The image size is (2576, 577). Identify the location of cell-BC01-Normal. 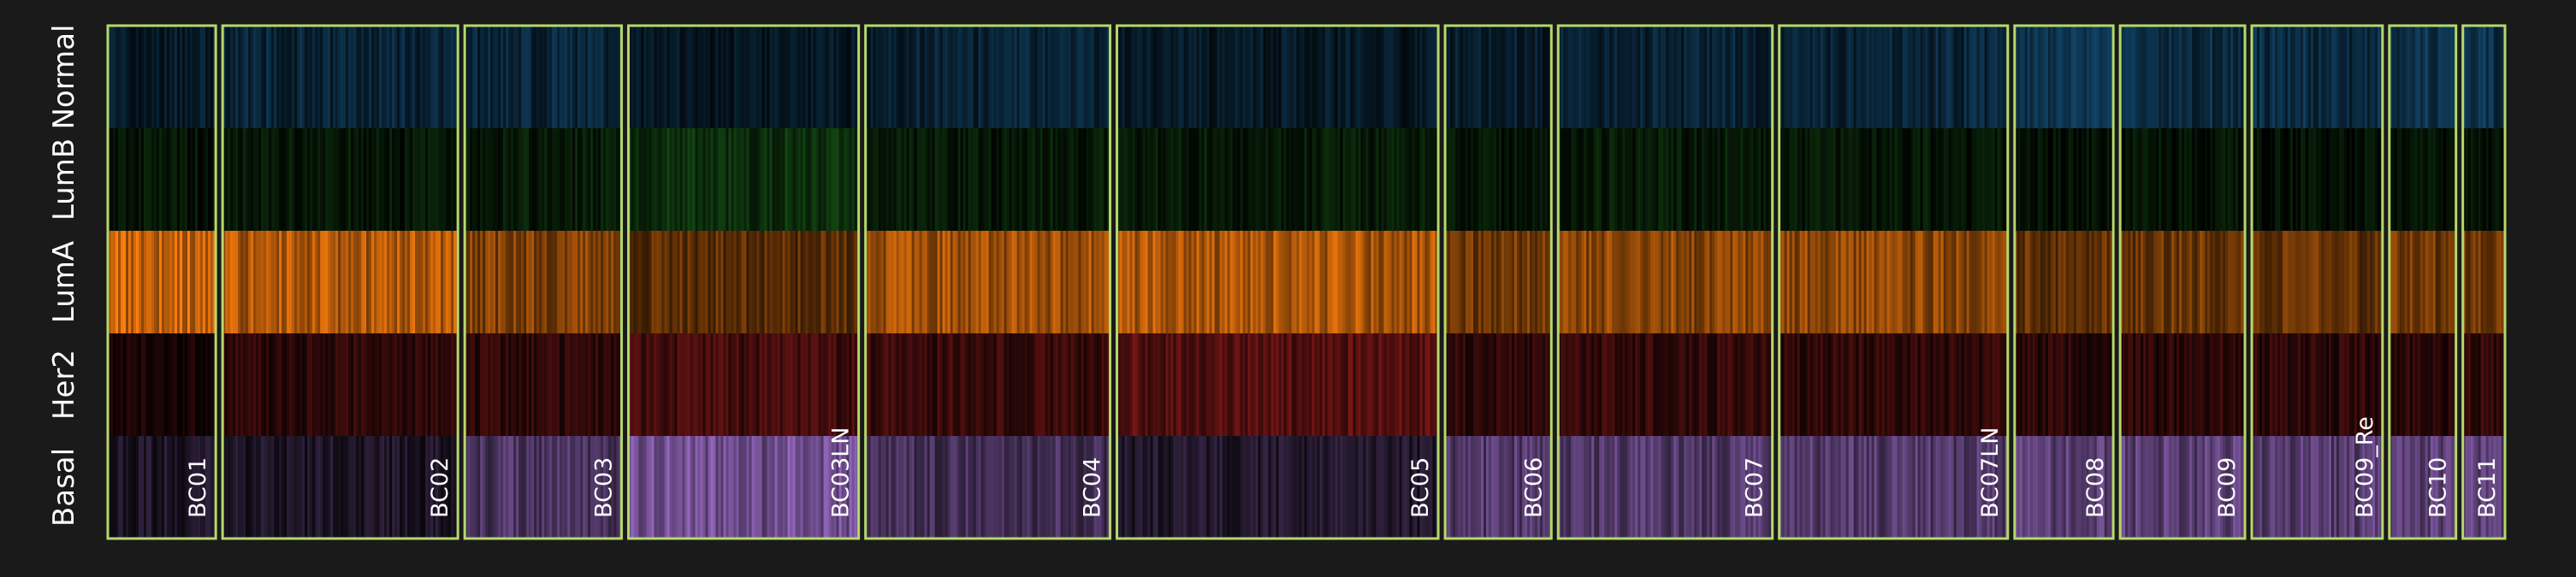
(162, 77).